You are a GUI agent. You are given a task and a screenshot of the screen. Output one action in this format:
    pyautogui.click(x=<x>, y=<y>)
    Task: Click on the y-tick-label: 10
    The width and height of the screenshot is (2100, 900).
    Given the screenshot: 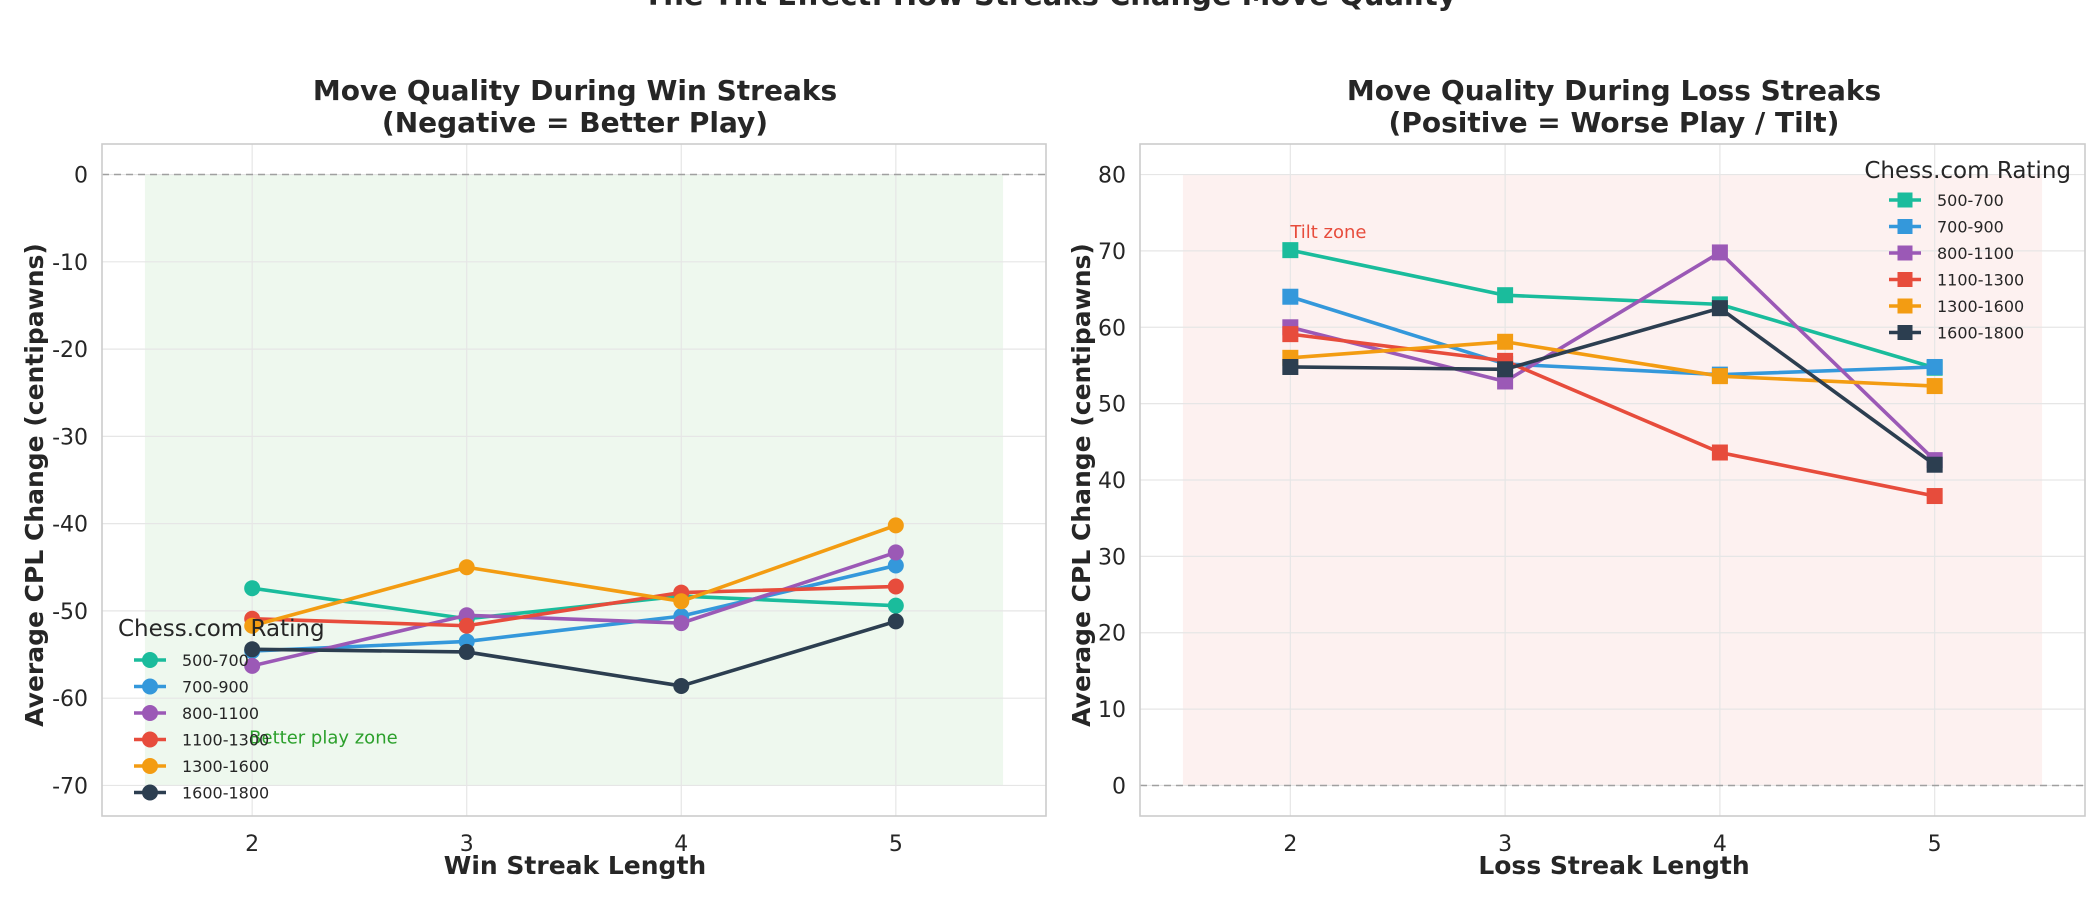 What is the action you would take?
    pyautogui.click(x=1112, y=710)
    